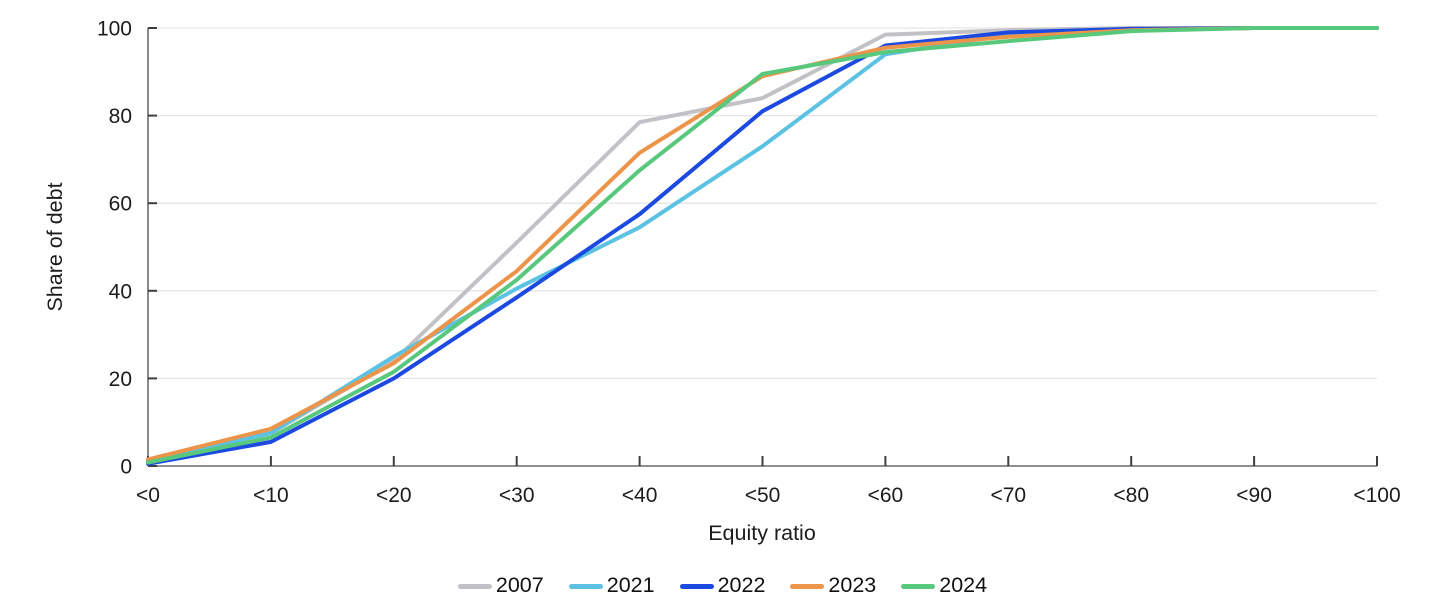 Image resolution: width=1445 pixels, height=613 pixels. What do you see at coordinates (394, 495) in the screenshot?
I see `x-tick-label: <20` at bounding box center [394, 495].